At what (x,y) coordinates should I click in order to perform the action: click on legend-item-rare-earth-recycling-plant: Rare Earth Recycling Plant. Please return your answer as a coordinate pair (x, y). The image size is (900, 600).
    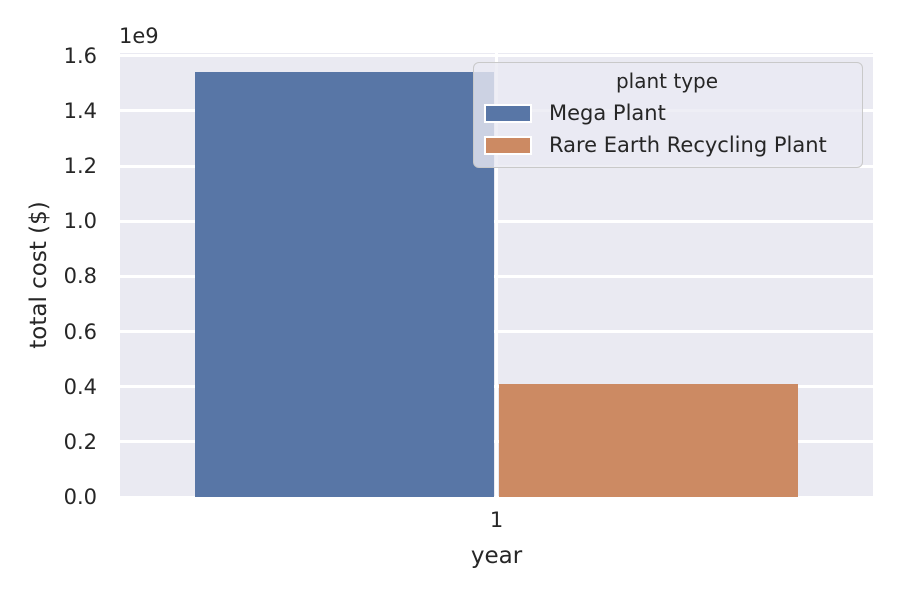
    Looking at the image, I should click on (667, 145).